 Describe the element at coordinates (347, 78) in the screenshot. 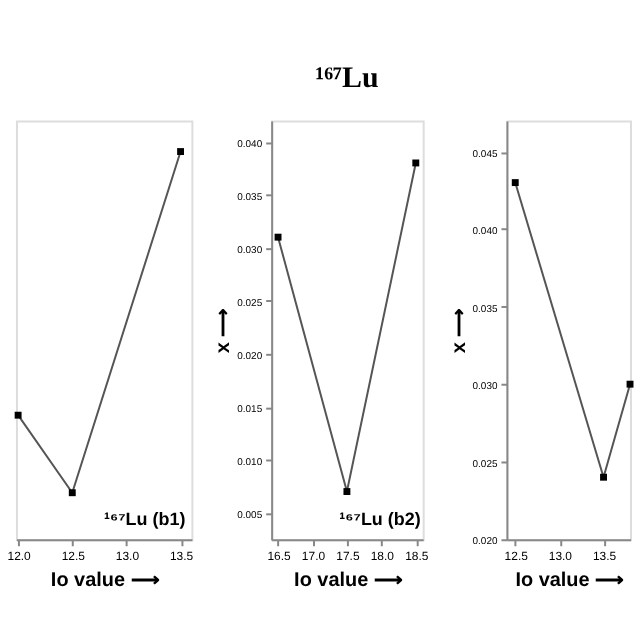

I see `chart-title: ¹⁶⁷Lu` at that location.